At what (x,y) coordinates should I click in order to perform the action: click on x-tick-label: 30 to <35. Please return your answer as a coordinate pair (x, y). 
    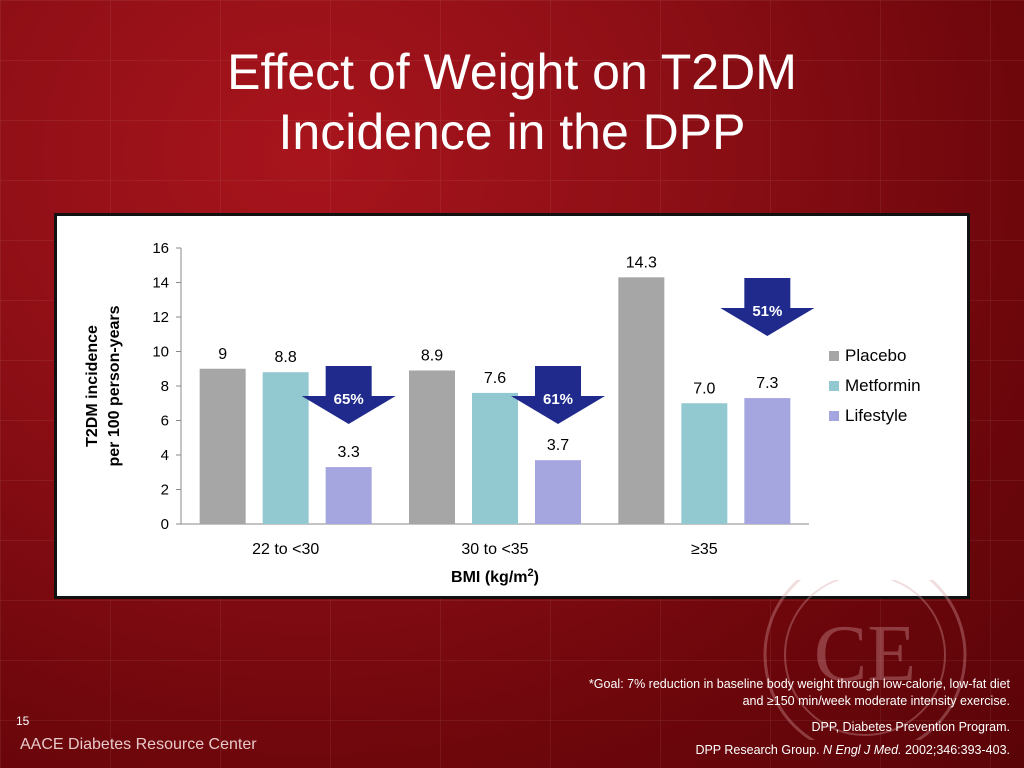
    Looking at the image, I should click on (494, 549).